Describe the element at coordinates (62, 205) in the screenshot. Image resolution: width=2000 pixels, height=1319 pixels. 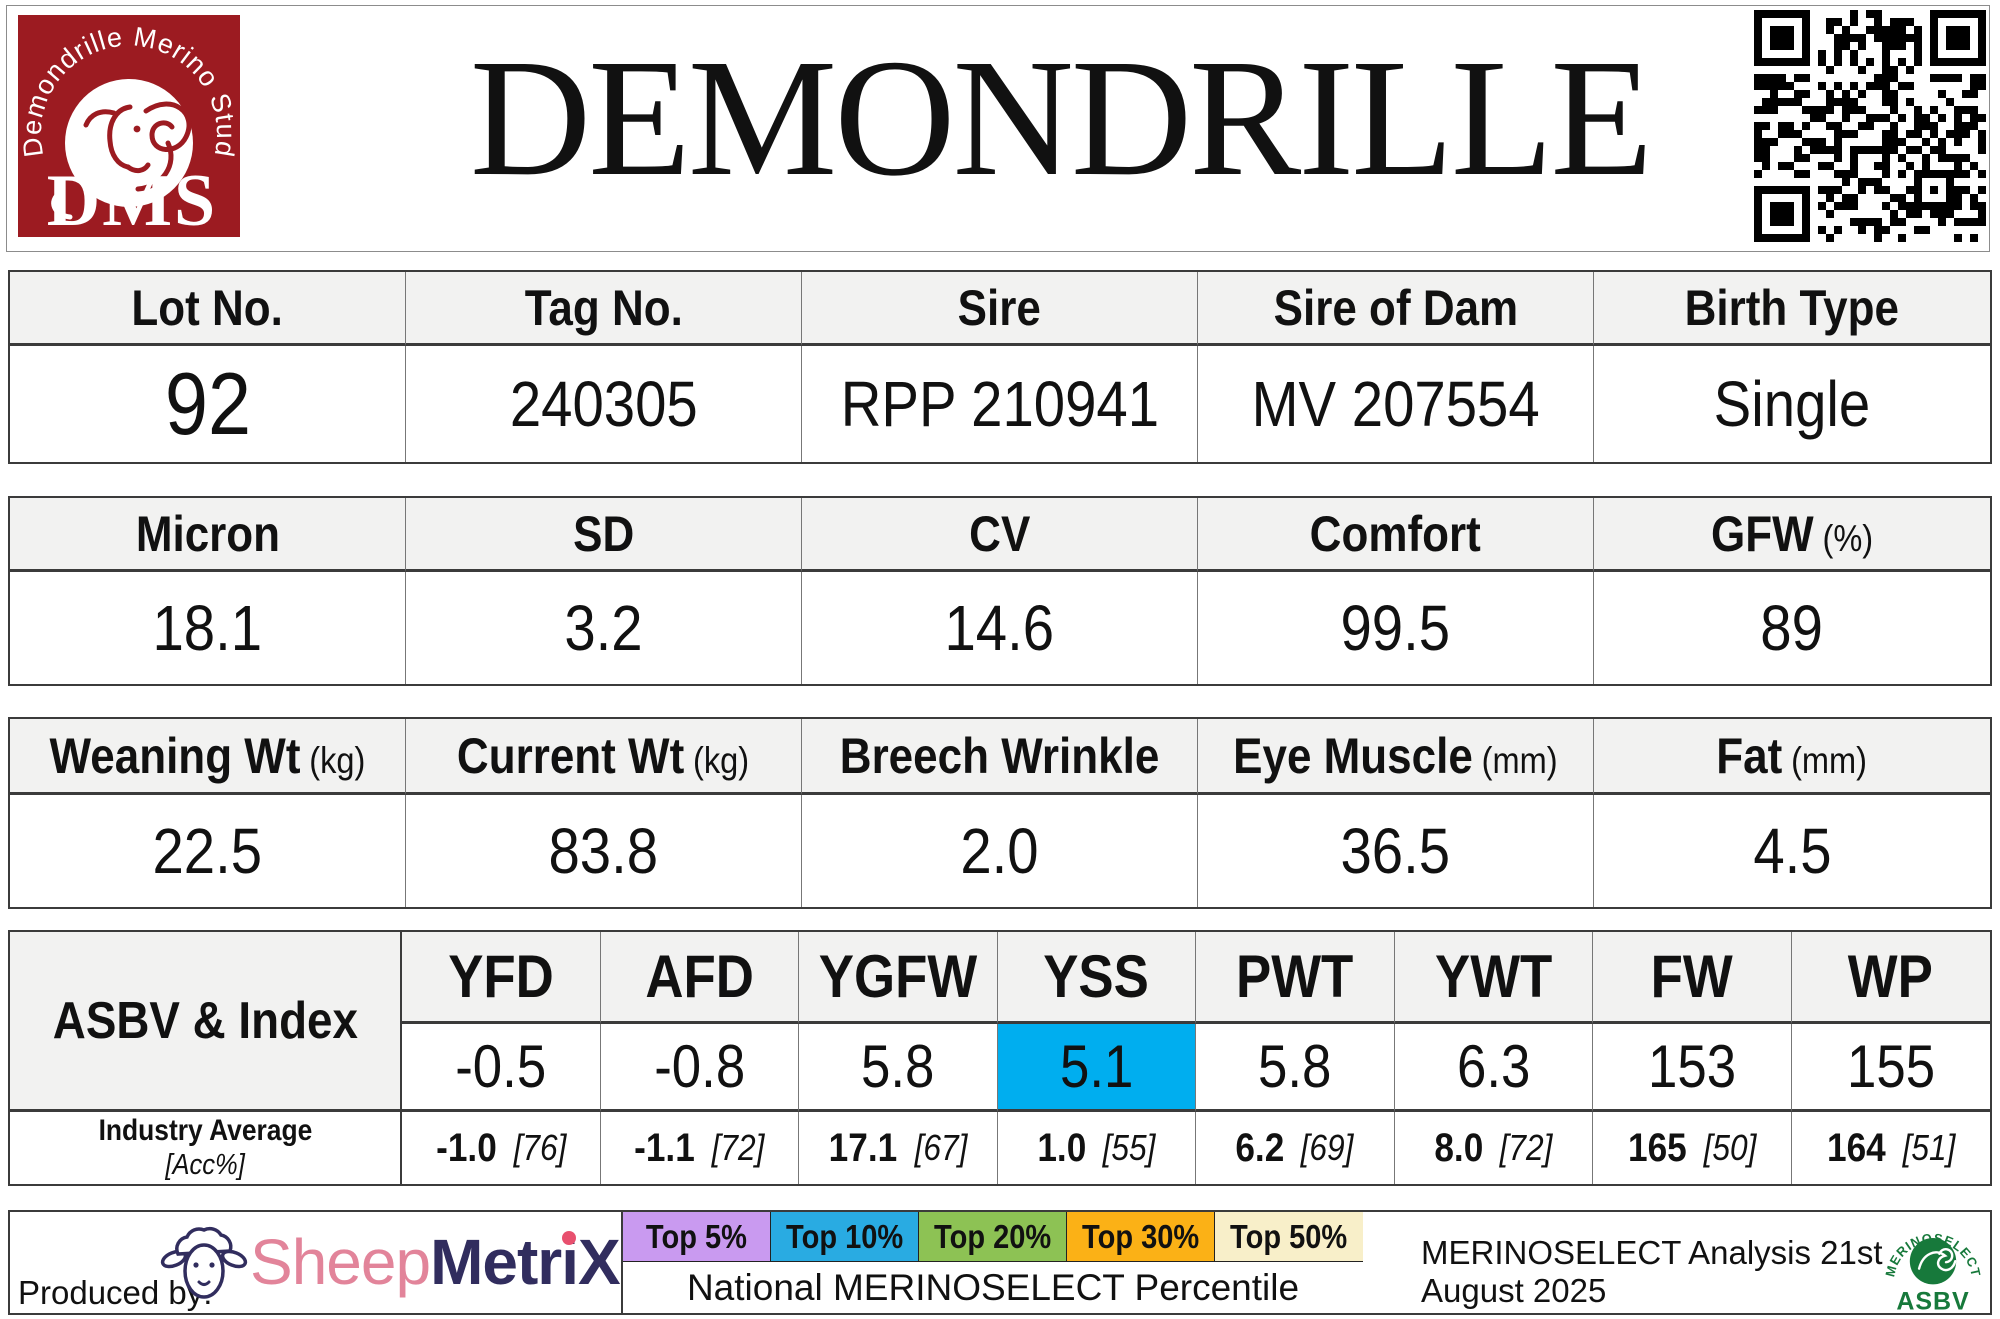
I see `logo-horn-swash` at that location.